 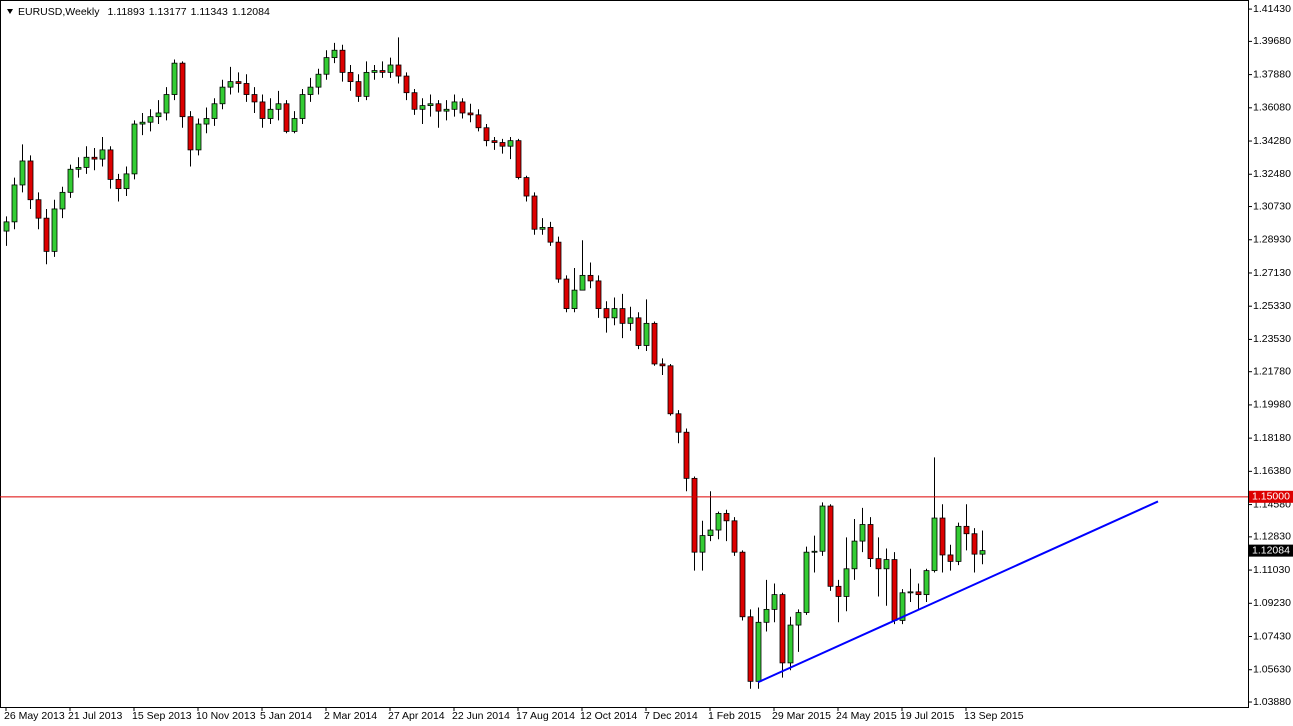 What do you see at coordinates (168, 12) in the screenshot?
I see `header-high: 1.13177` at bounding box center [168, 12].